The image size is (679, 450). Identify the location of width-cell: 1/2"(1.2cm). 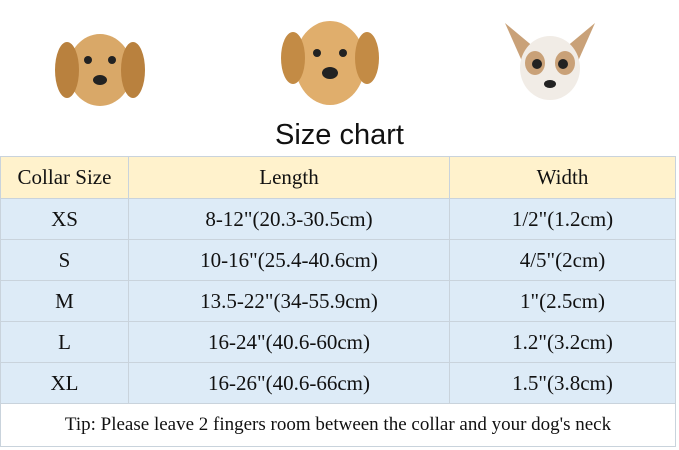
(562, 219).